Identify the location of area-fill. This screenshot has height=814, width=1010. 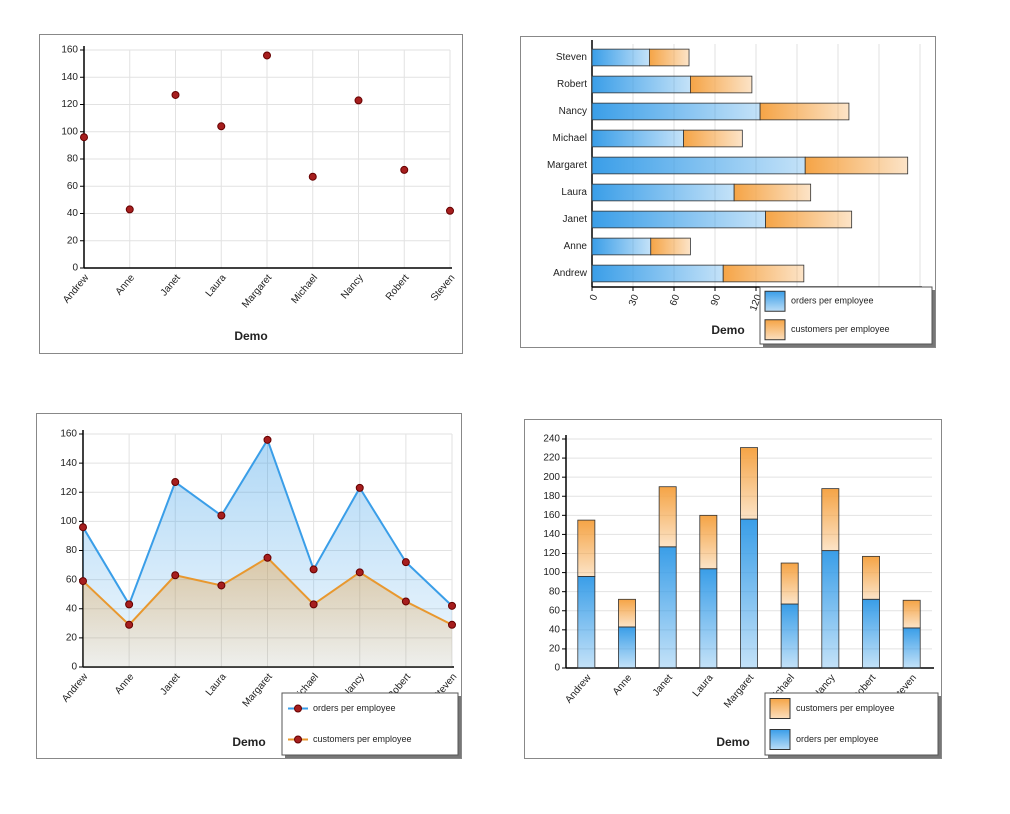
(267, 612).